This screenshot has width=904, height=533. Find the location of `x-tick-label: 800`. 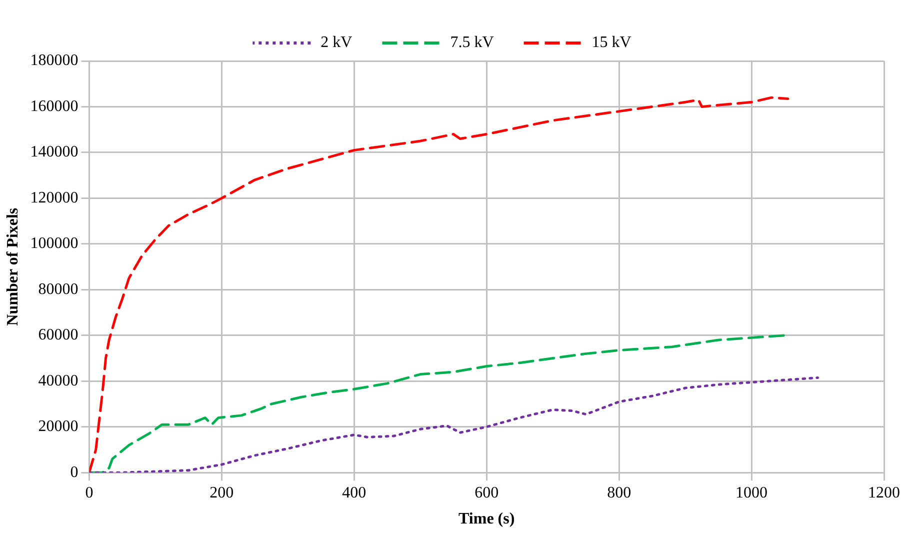

x-tick-label: 800 is located at coordinates (619, 493).